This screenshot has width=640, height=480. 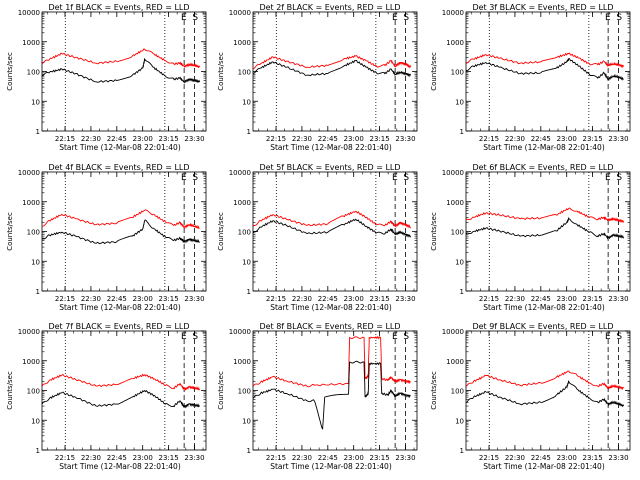 What do you see at coordinates (542, 7) in the screenshot?
I see `chart-title: Det 3f BLACK = Events, RED = LLD` at bounding box center [542, 7].